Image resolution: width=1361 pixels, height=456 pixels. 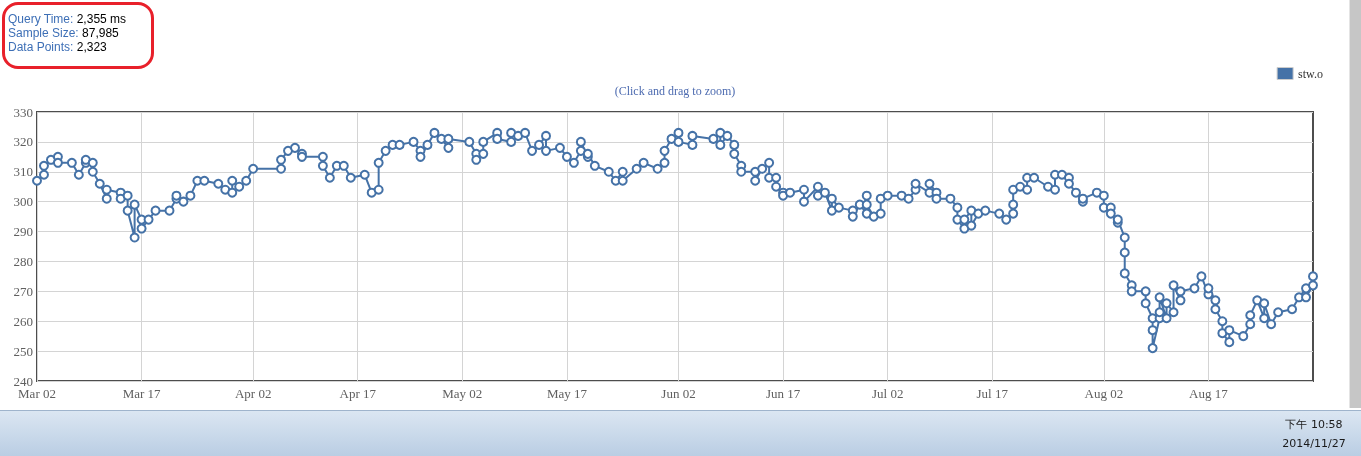 What do you see at coordinates (992, 393) in the screenshot?
I see `x-tick-label: Jul 17` at bounding box center [992, 393].